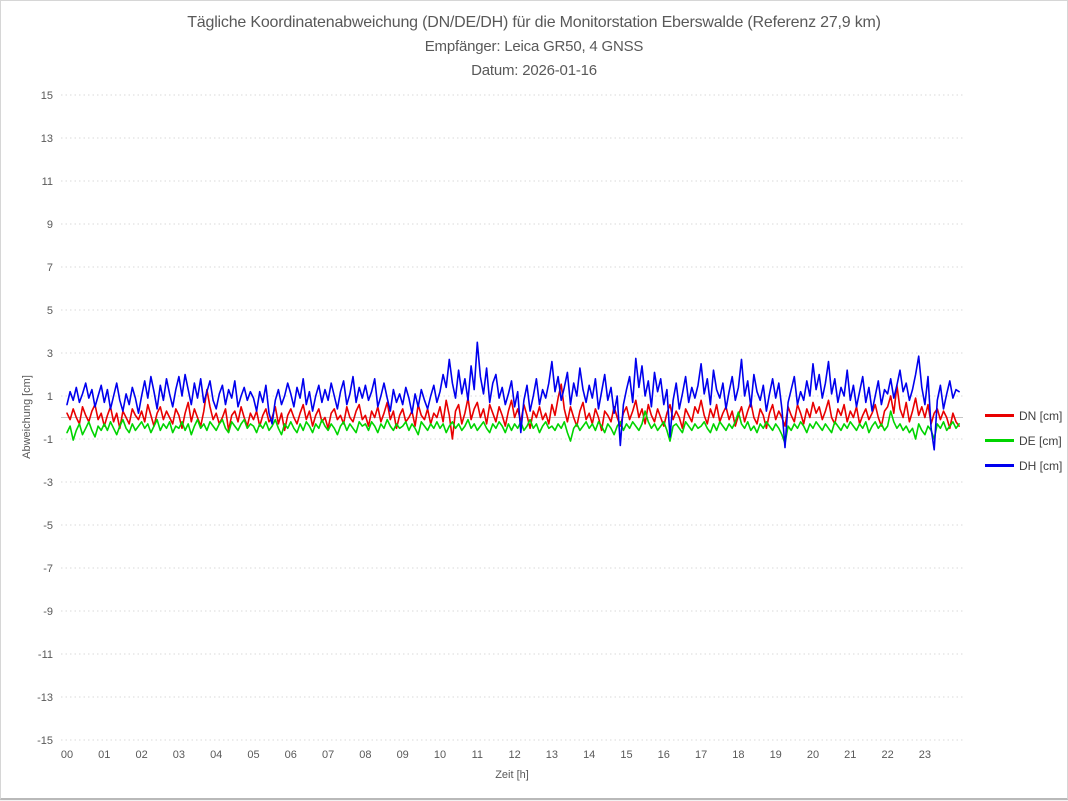 This screenshot has height=801, width=1068. What do you see at coordinates (534, 70) in the screenshot?
I see `chart-subtitle-date: Datum: 2026-01-16` at bounding box center [534, 70].